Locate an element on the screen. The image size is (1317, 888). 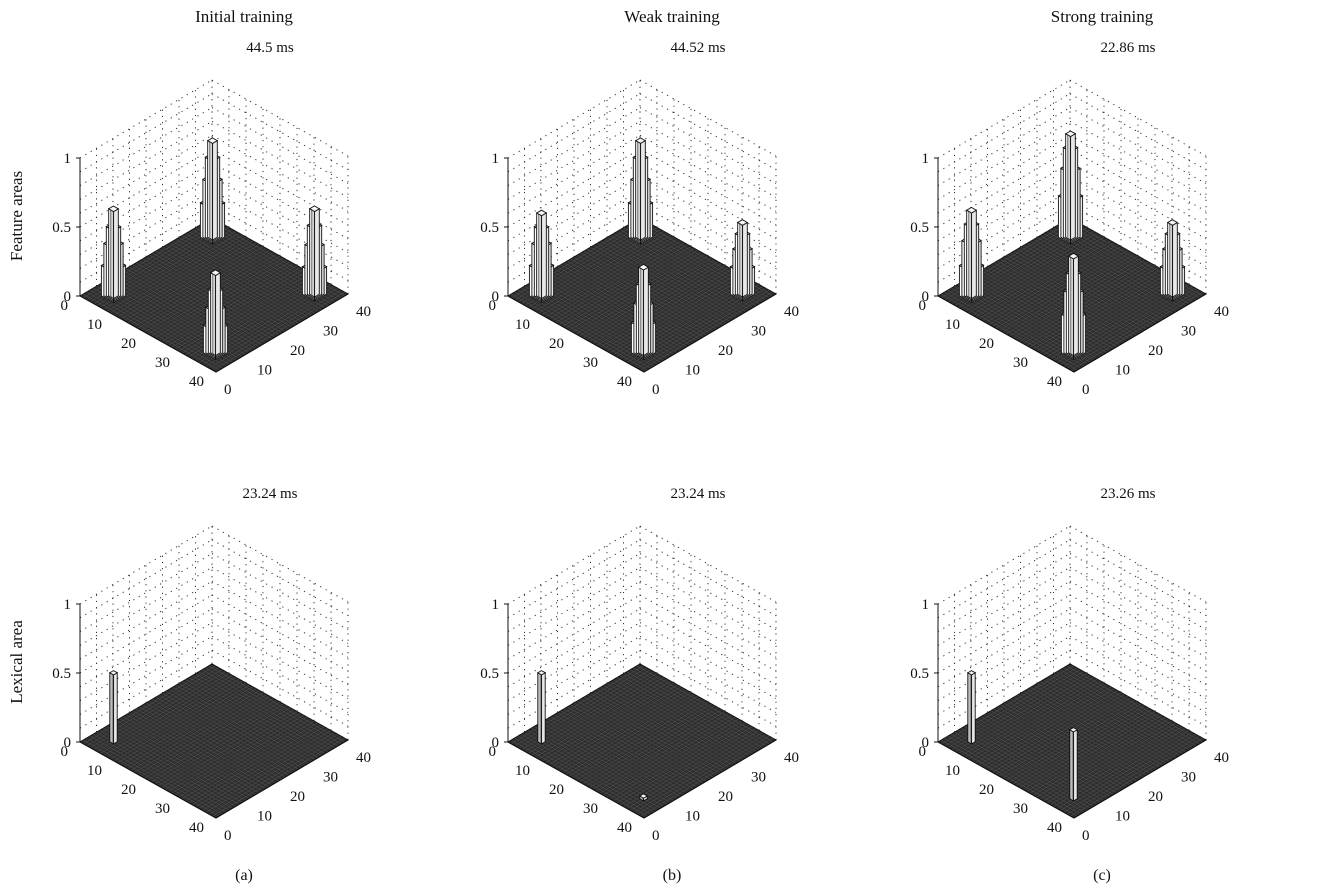
surface-mesh is located at coordinates (214, 741).